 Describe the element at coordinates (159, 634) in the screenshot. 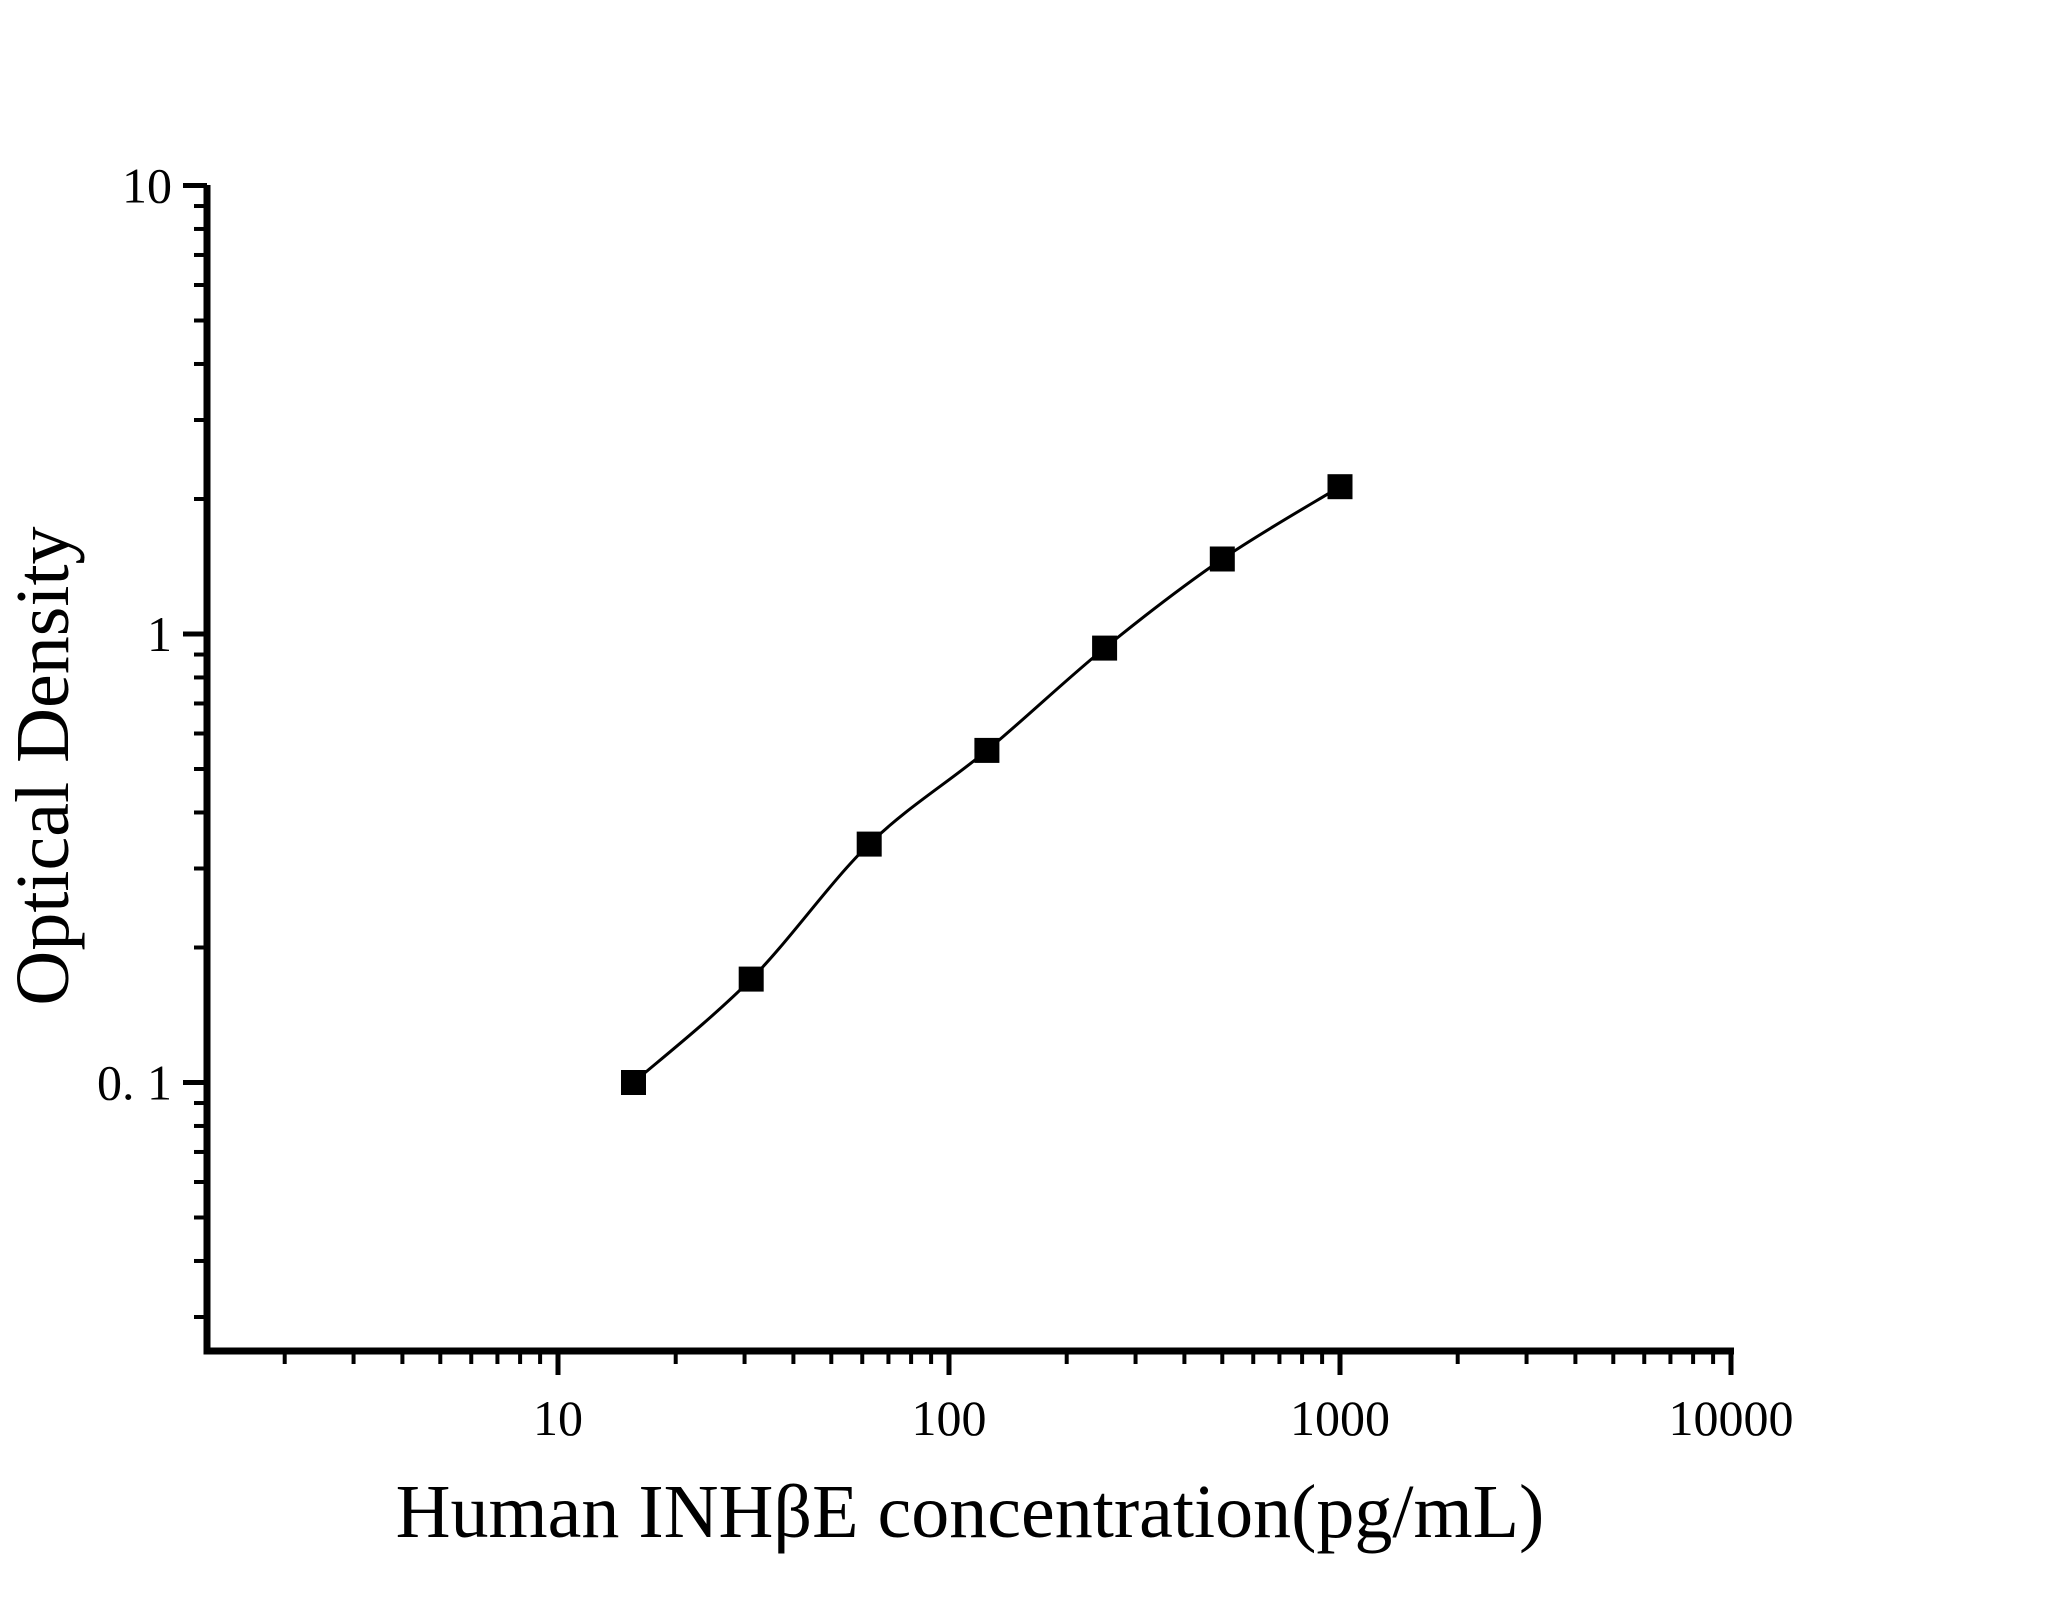

I see `y-axis-tick-label: 1` at that location.